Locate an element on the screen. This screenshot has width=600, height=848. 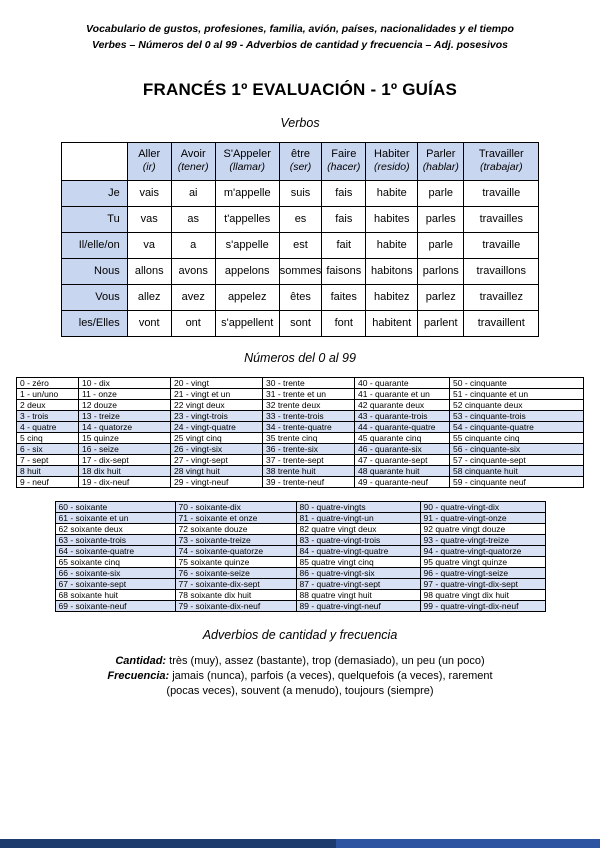
verb-form-cell: habitent is located at coordinates (392, 323).